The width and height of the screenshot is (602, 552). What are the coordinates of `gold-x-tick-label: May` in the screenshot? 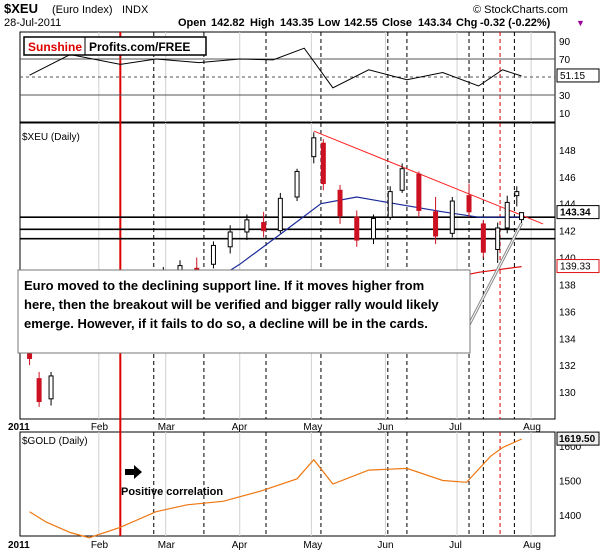 It's located at (312, 545).